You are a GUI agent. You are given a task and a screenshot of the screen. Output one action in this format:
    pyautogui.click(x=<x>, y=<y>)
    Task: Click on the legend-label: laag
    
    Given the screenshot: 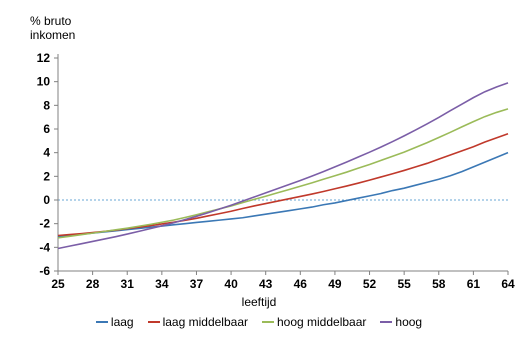 What is the action you would take?
    pyautogui.click(x=122, y=322)
    